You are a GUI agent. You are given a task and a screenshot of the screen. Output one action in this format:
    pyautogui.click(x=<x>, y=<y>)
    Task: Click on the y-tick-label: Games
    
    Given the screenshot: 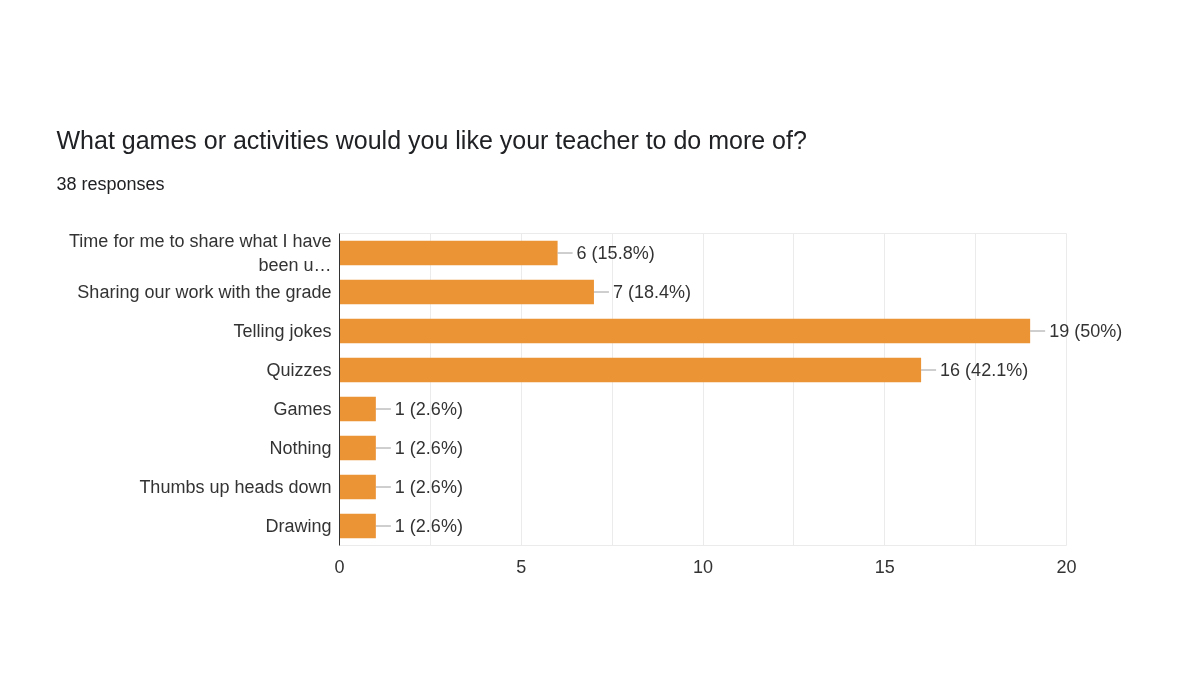 What is the action you would take?
    pyautogui.click(x=302, y=409)
    